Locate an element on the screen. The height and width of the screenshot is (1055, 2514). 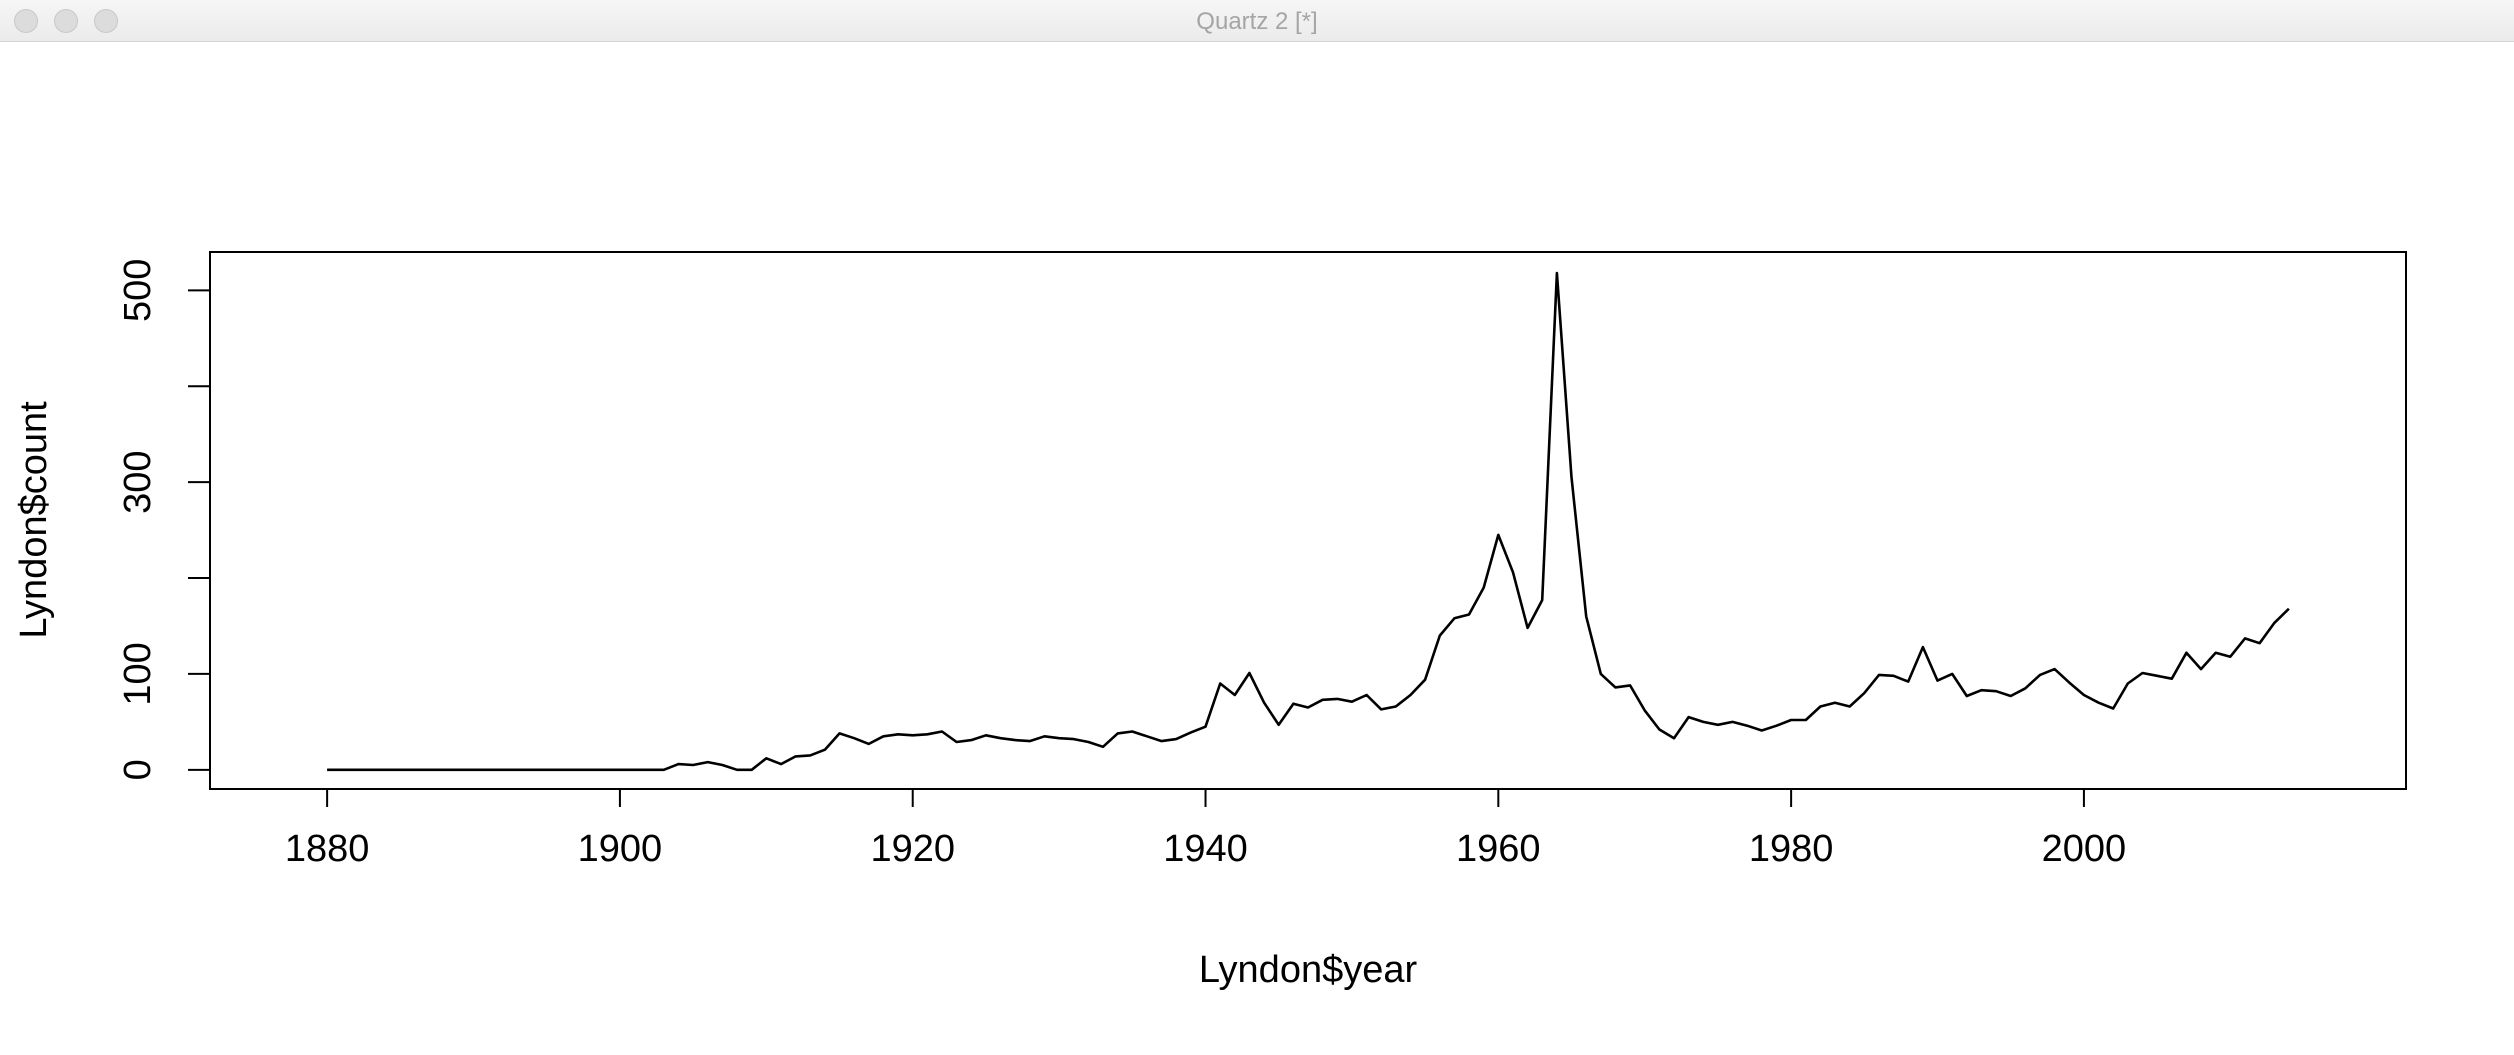
title-bar: Quartz 2 [*] is located at coordinates (1257, 21).